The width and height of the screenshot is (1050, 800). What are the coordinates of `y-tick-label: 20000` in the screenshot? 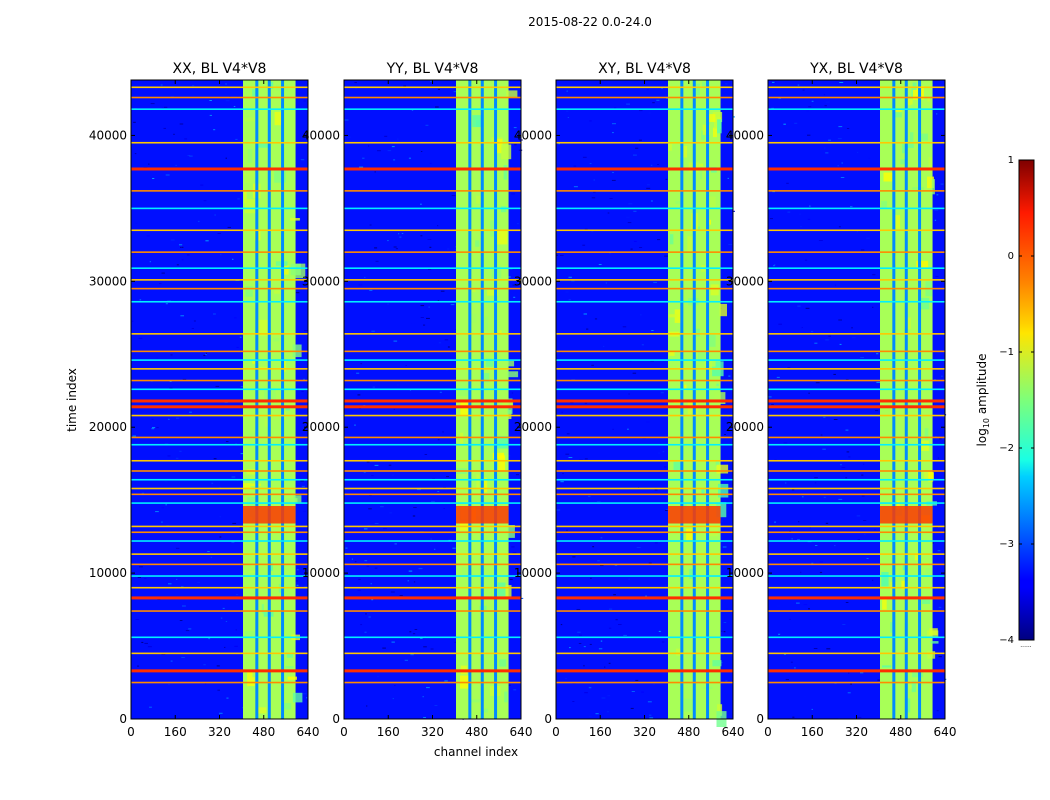 It's located at (533, 427).